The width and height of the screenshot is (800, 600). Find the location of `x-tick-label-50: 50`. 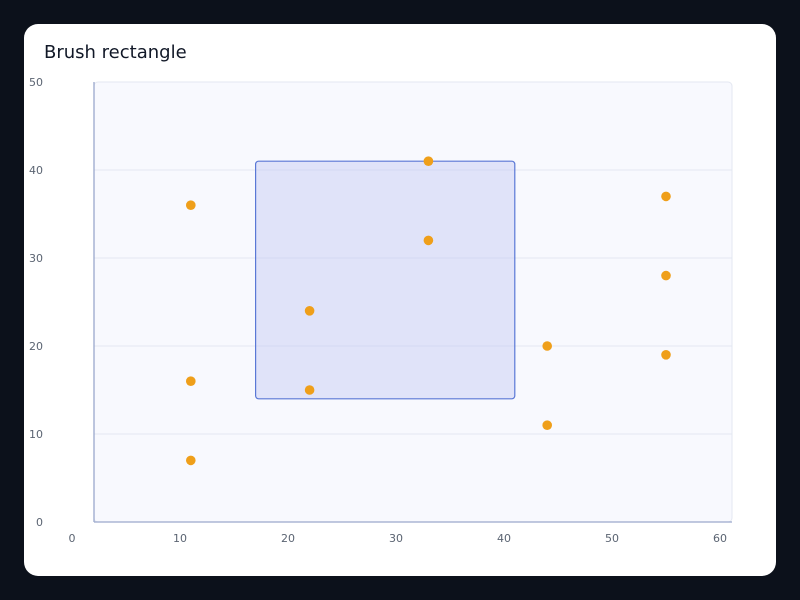

x-tick-label-50: 50 is located at coordinates (612, 538).